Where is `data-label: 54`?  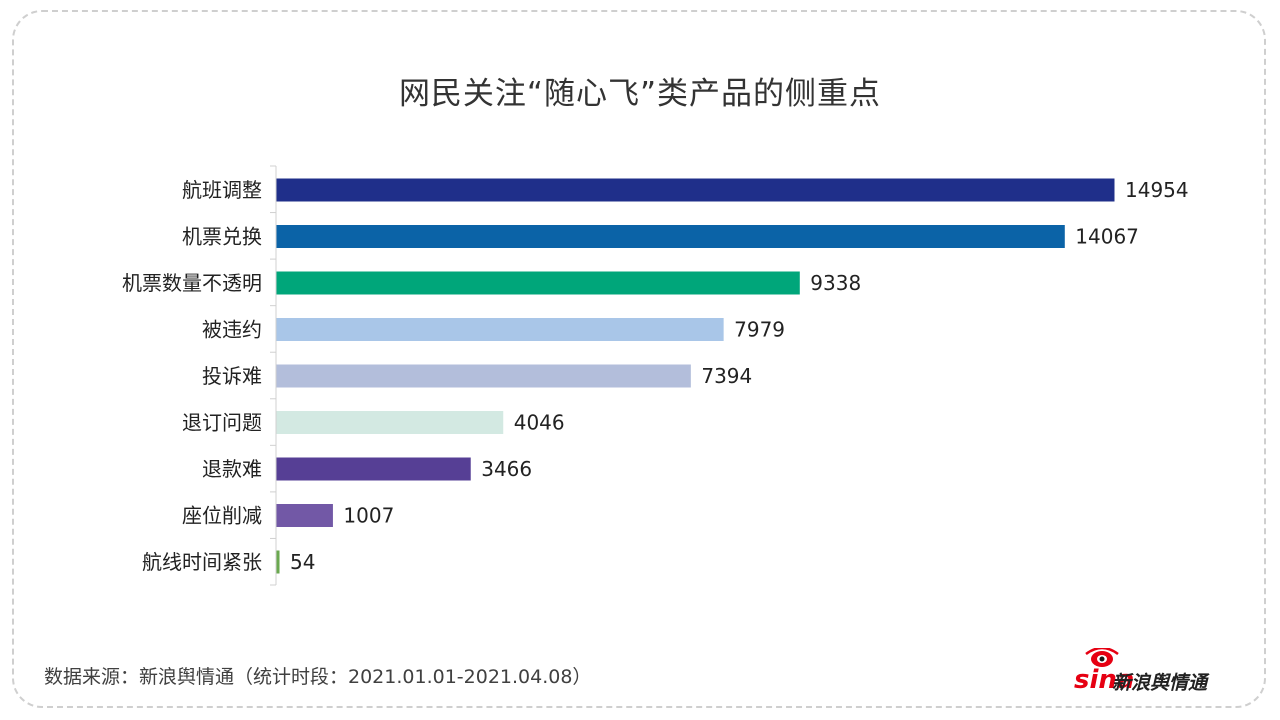
data-label: 54 is located at coordinates (302, 562).